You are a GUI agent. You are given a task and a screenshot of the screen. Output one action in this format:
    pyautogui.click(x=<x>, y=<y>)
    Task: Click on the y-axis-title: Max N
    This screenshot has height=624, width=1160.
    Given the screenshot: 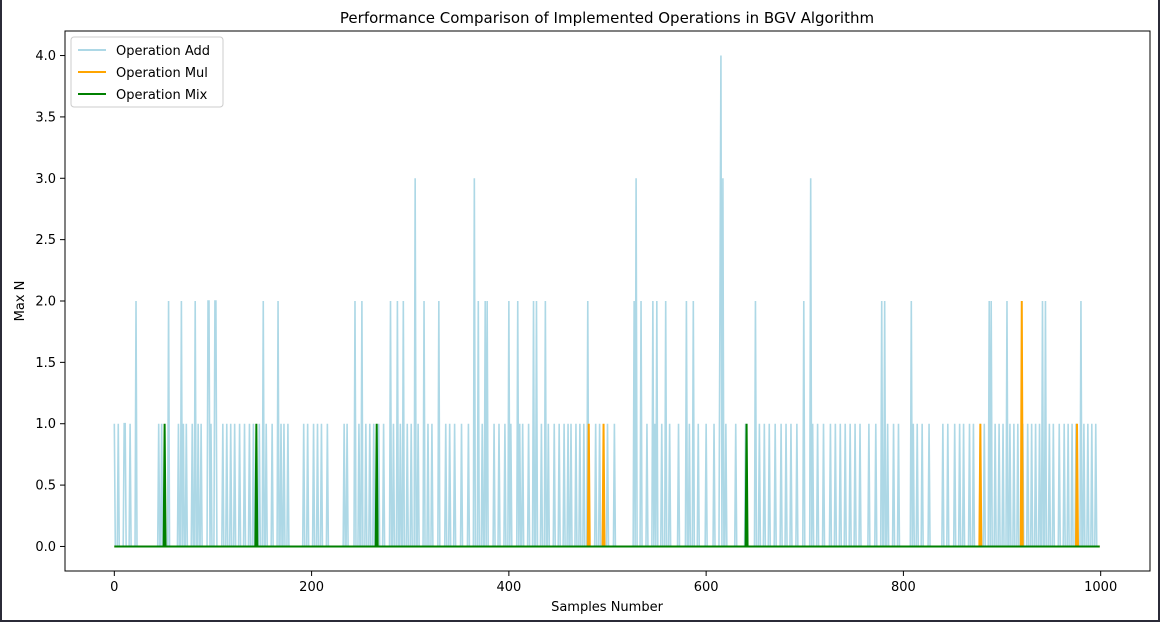 What is the action you would take?
    pyautogui.click(x=20, y=301)
    